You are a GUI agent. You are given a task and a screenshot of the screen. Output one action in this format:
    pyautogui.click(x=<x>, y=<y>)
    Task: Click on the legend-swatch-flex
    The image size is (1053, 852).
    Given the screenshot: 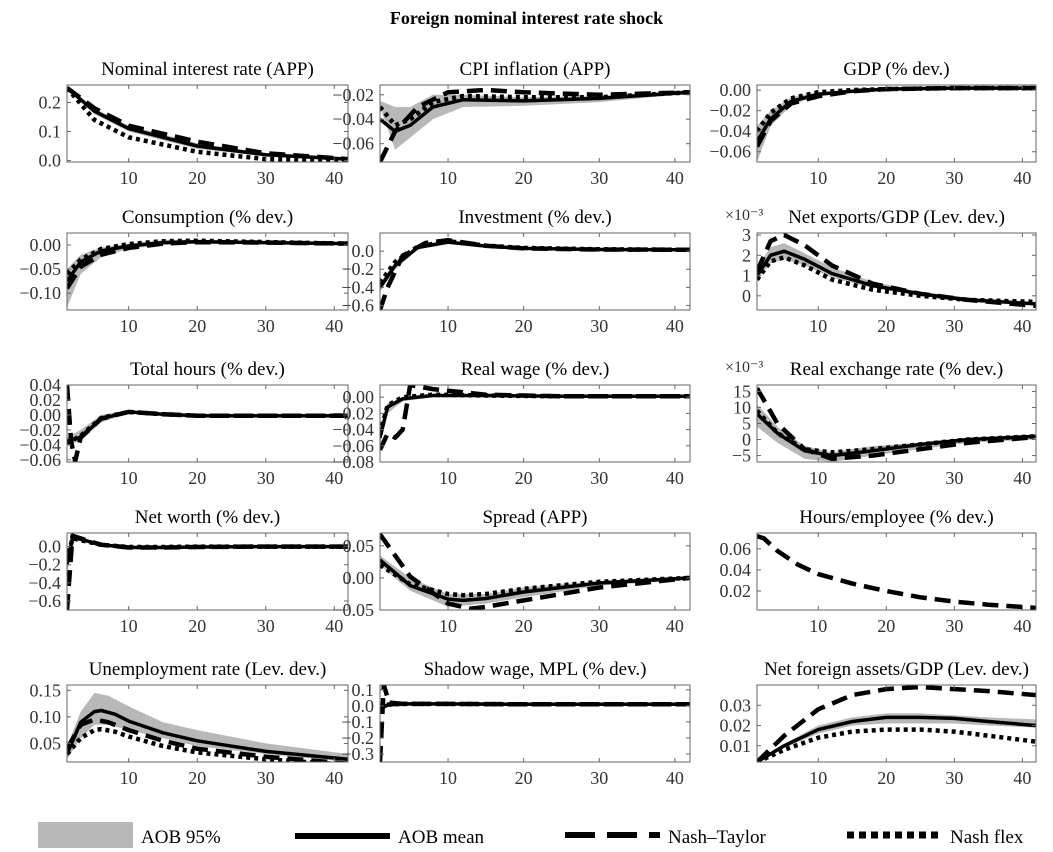 What is the action you would take?
    pyautogui.click(x=894, y=835)
    